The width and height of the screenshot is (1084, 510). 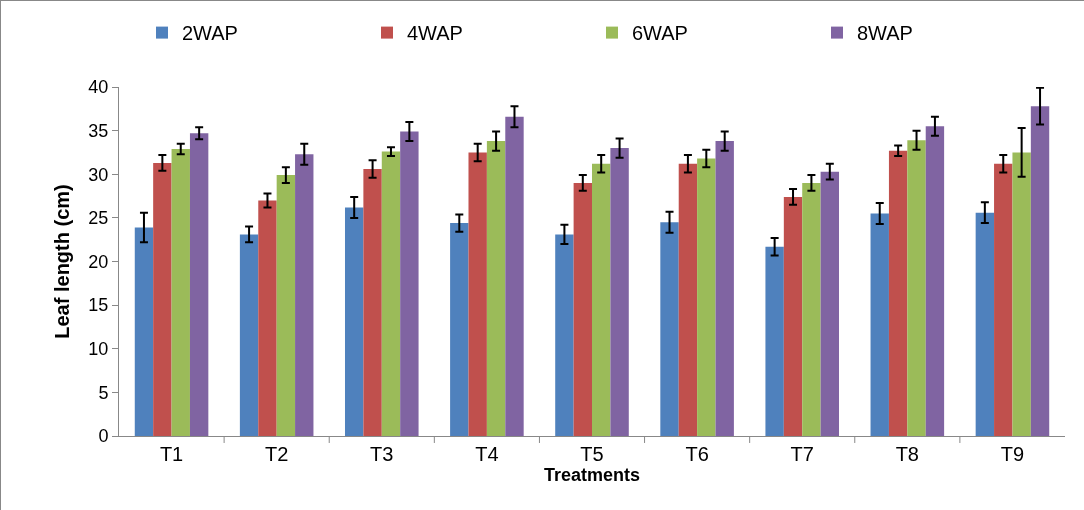 I want to click on x-tick-label: T7, so click(x=802, y=454).